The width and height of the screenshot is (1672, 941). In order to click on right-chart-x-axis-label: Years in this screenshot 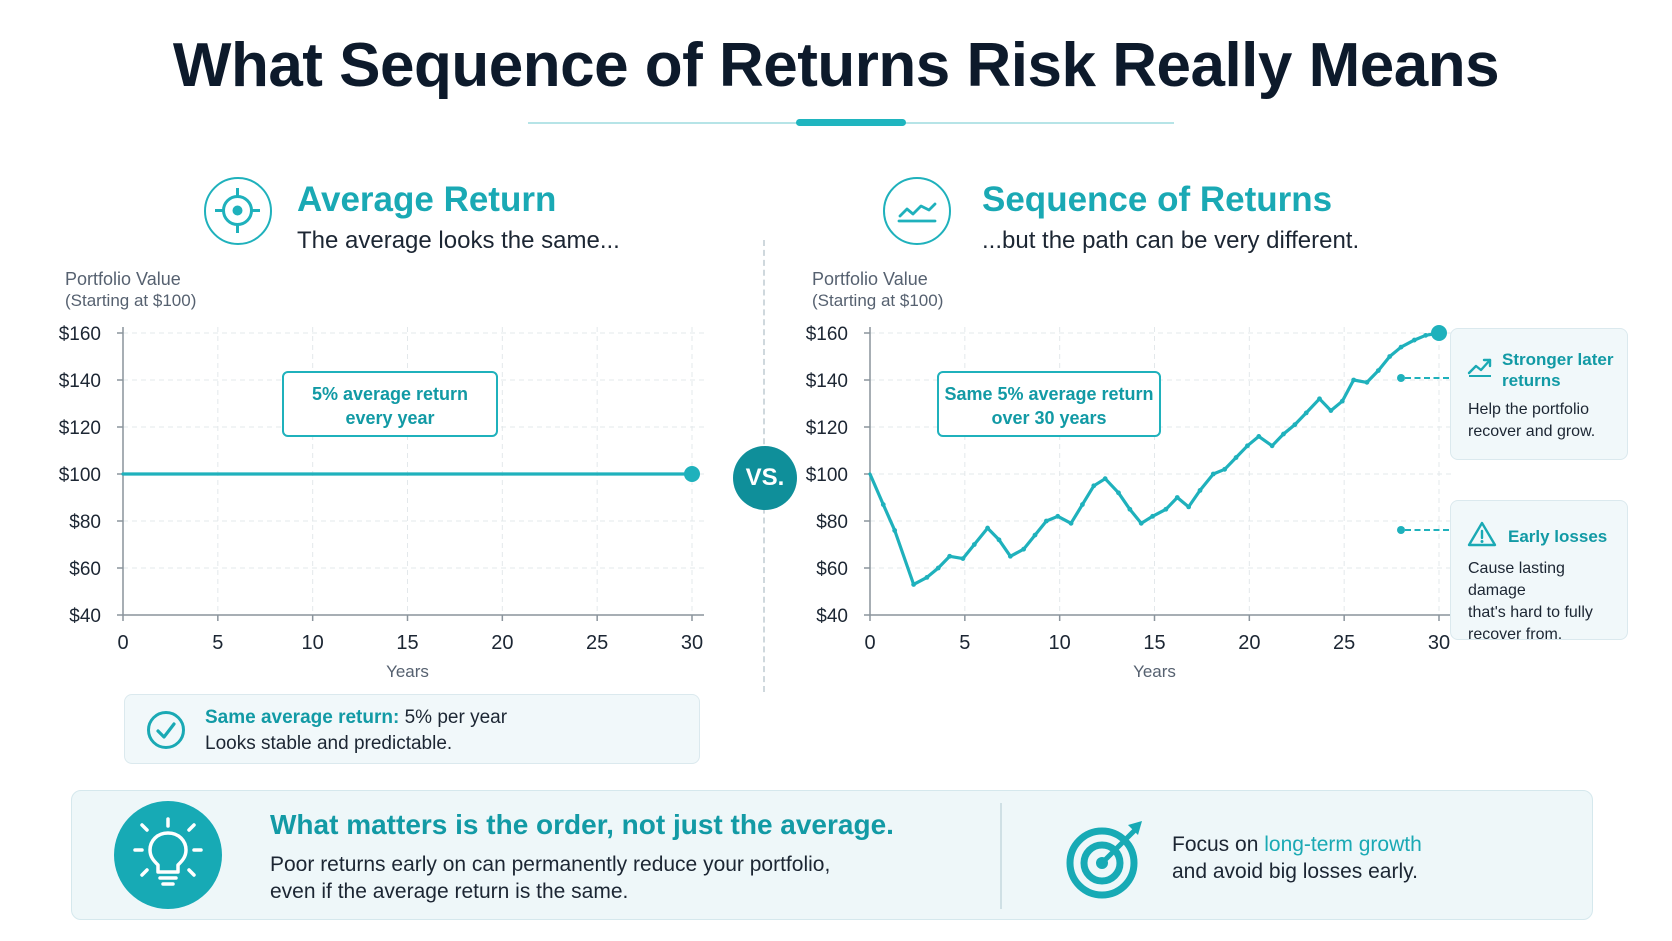, I will do `click(1154, 671)`.